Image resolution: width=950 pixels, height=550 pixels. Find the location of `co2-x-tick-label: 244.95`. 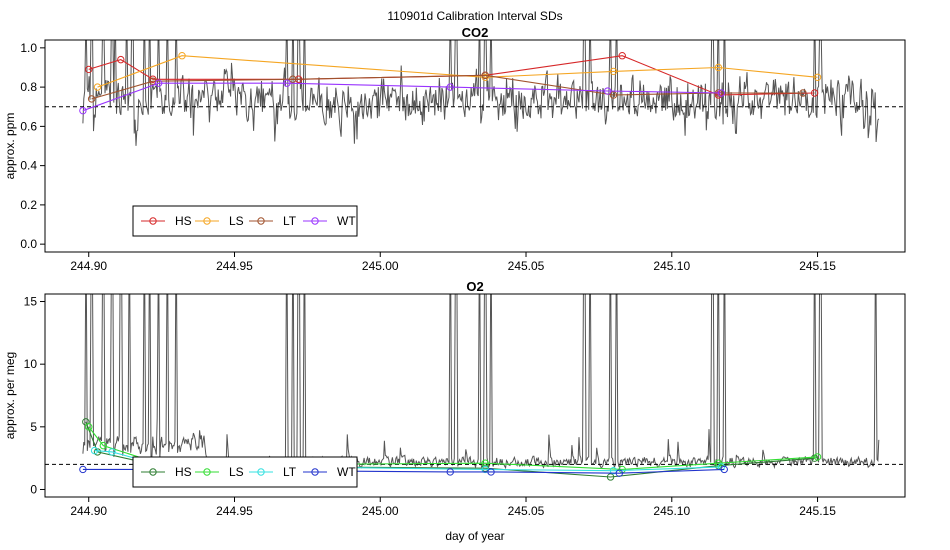

co2-x-tick-label: 244.95 is located at coordinates (234, 266).